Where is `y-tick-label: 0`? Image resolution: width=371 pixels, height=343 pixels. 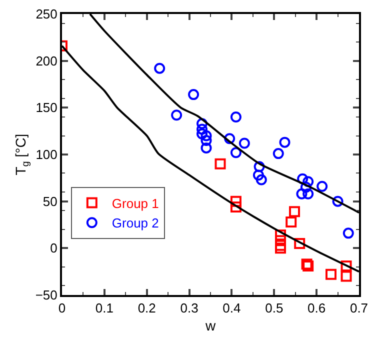
y-tick-label: 0 is located at coordinates (54, 248).